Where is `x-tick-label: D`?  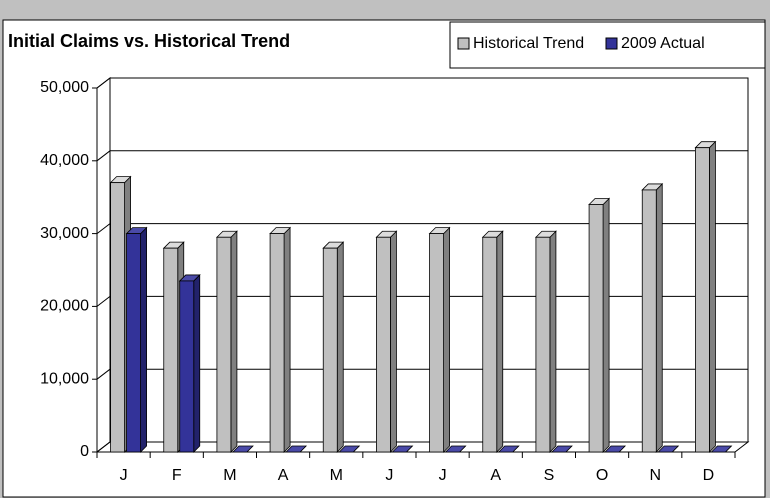
x-tick-label: D is located at coordinates (709, 475).